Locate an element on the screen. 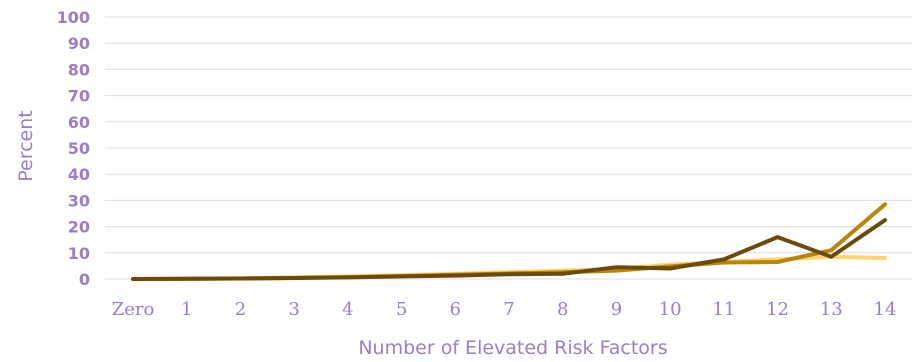 This screenshot has height=362, width=920. x-tick-label: 10 is located at coordinates (670, 309).